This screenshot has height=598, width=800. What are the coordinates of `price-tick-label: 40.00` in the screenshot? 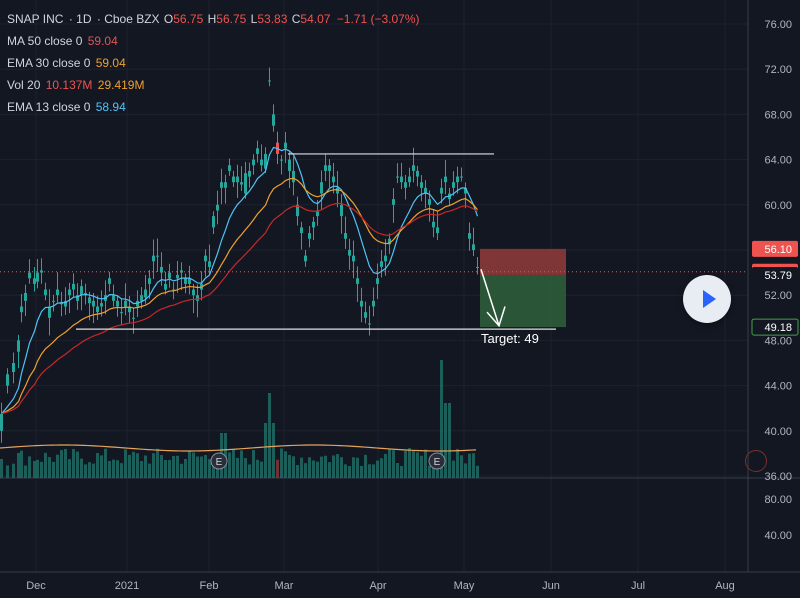 It's located at (778, 432).